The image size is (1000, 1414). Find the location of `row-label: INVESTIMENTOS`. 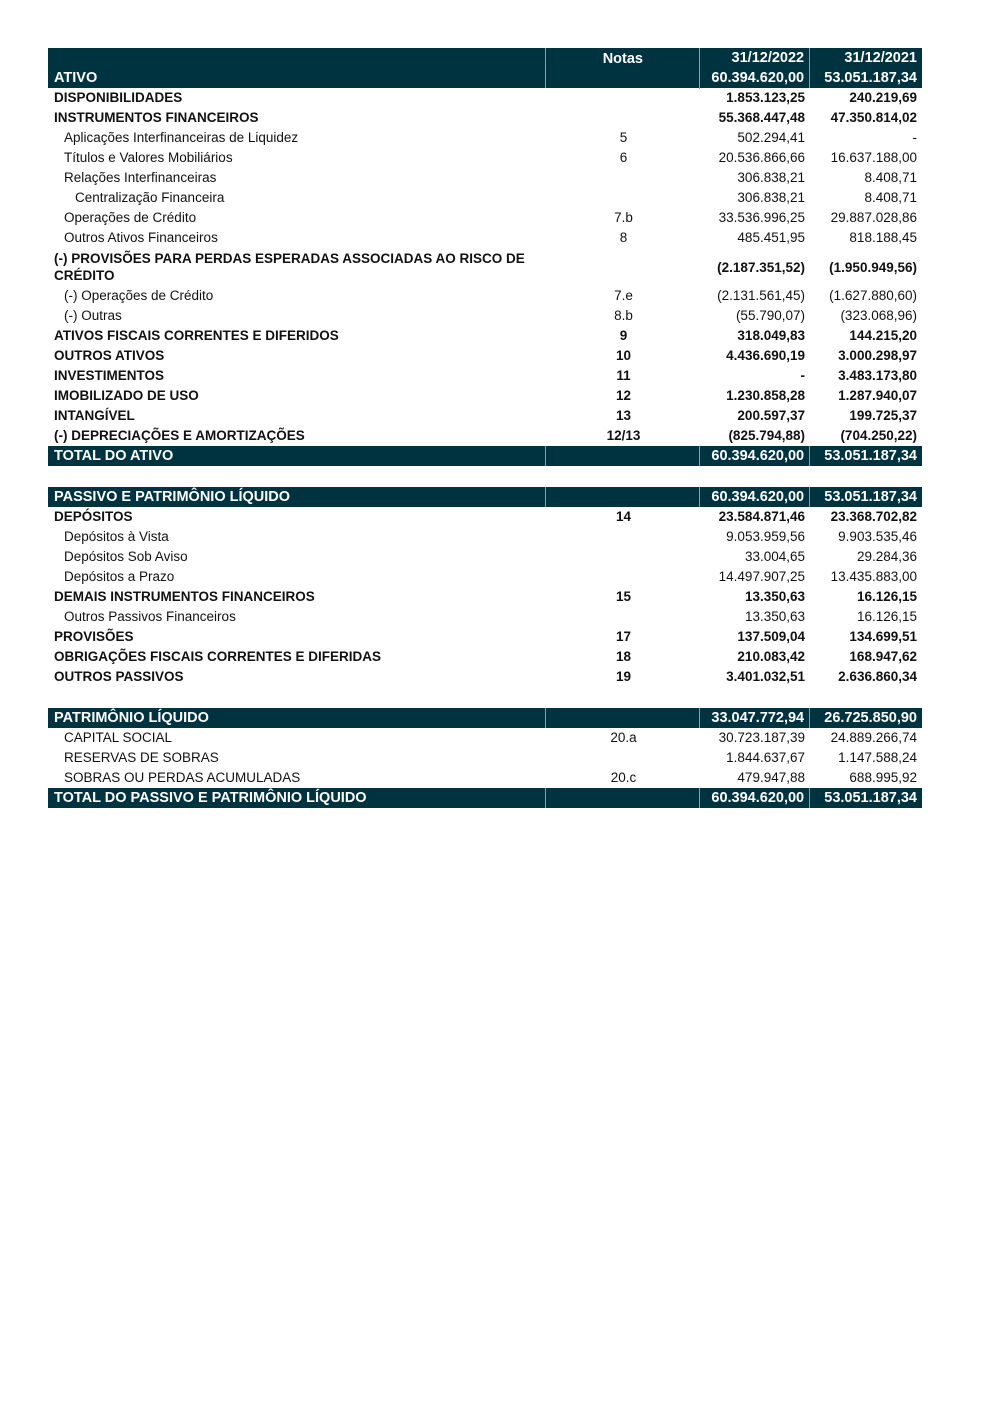

row-label: INVESTIMENTOS is located at coordinates (109, 375).